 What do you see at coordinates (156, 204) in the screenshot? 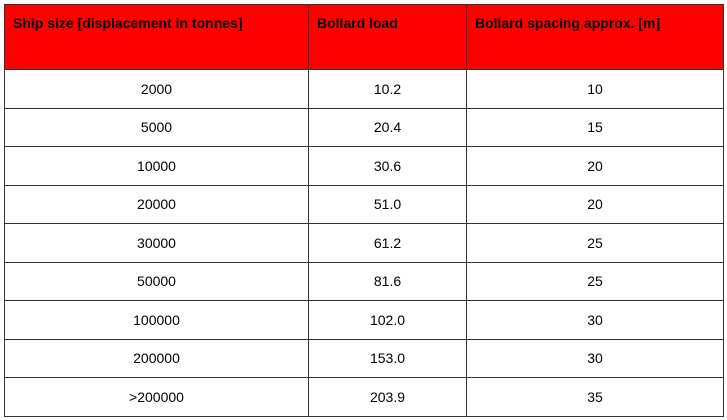
I see `table-cell: 20000` at bounding box center [156, 204].